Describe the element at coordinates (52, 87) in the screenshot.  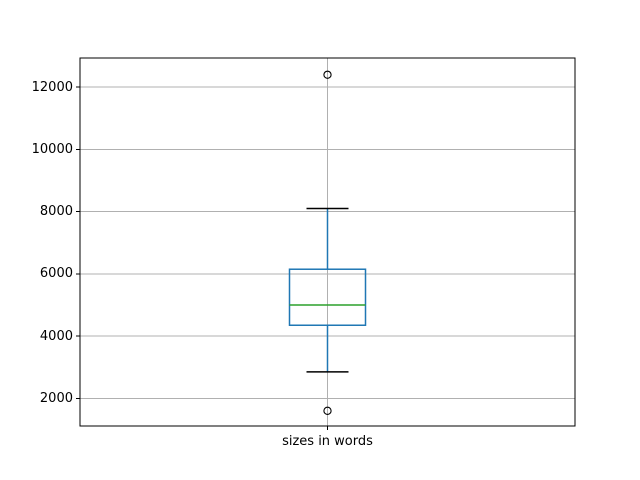
I see `y-tick-label: 12000` at that location.